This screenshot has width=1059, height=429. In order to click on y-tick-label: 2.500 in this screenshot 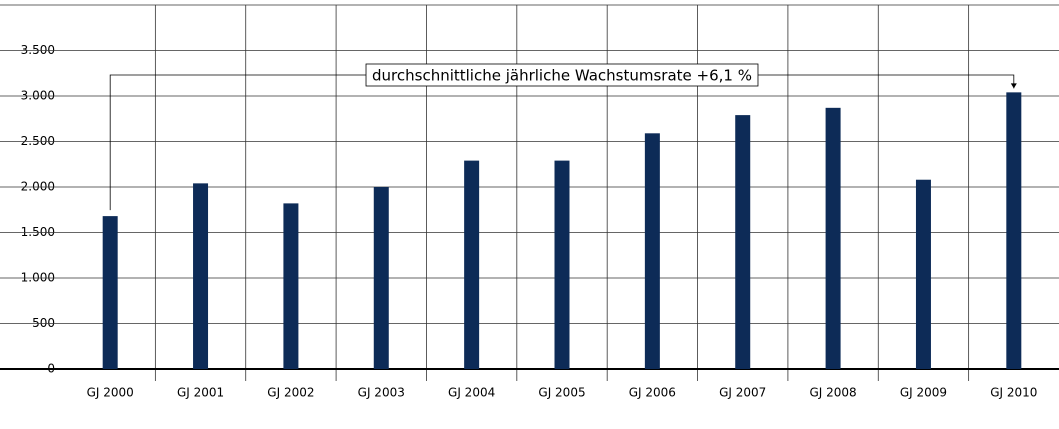, I will do `click(38, 141)`.